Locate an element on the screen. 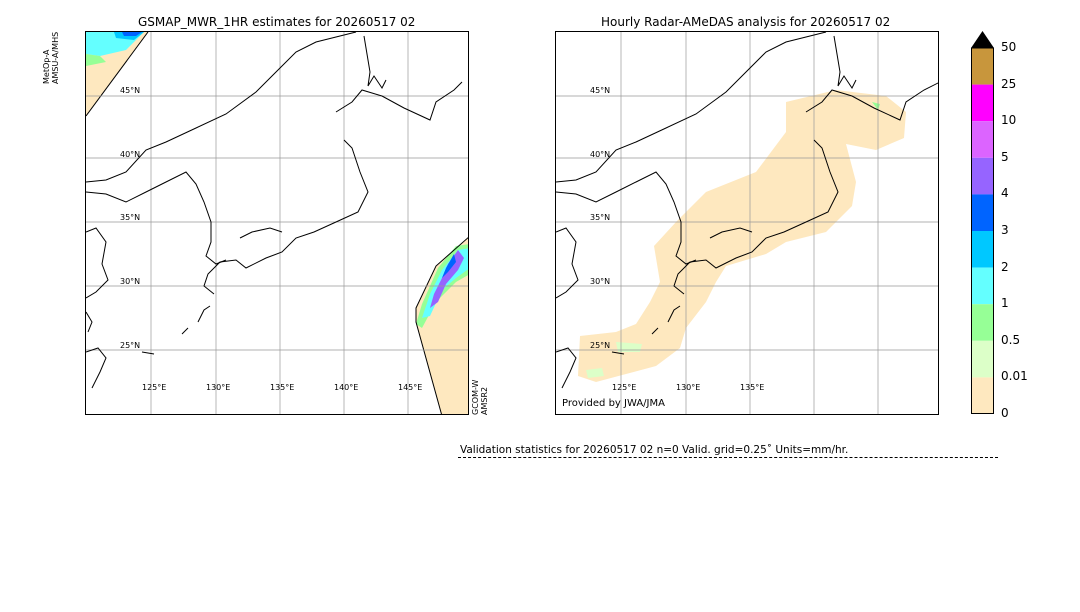 Image resolution: width=1080 pixels, height=612 pixels. colorbar-tick-label: 2 is located at coordinates (1005, 266).